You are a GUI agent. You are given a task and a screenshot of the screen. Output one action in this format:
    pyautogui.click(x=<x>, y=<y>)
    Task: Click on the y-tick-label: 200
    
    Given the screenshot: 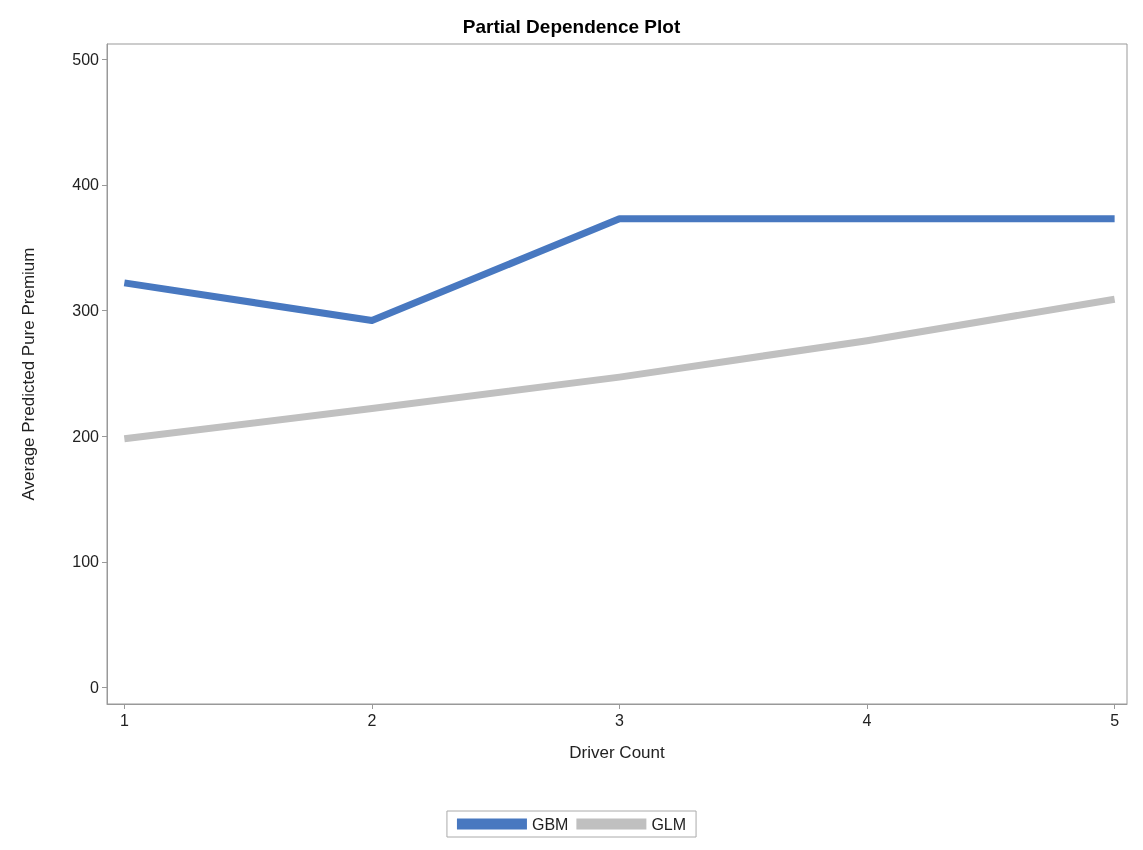 What is the action you would take?
    pyautogui.click(x=86, y=436)
    